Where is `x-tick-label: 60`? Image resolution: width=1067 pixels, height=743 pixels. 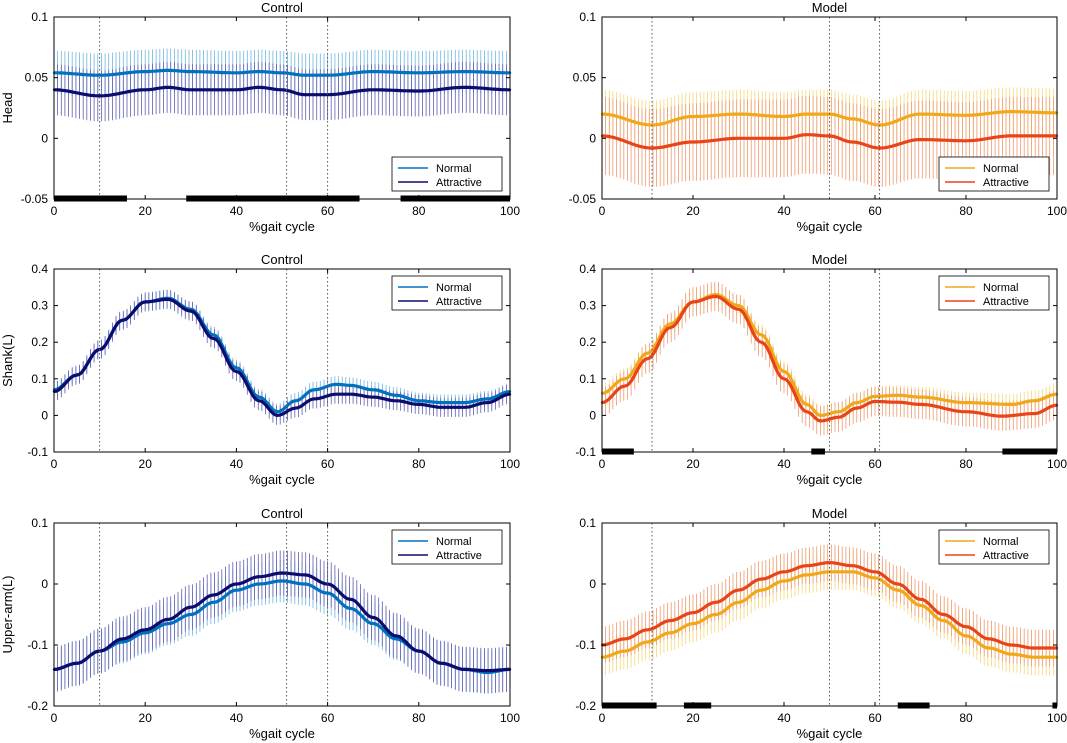
x-tick-label: 60 is located at coordinates (328, 464).